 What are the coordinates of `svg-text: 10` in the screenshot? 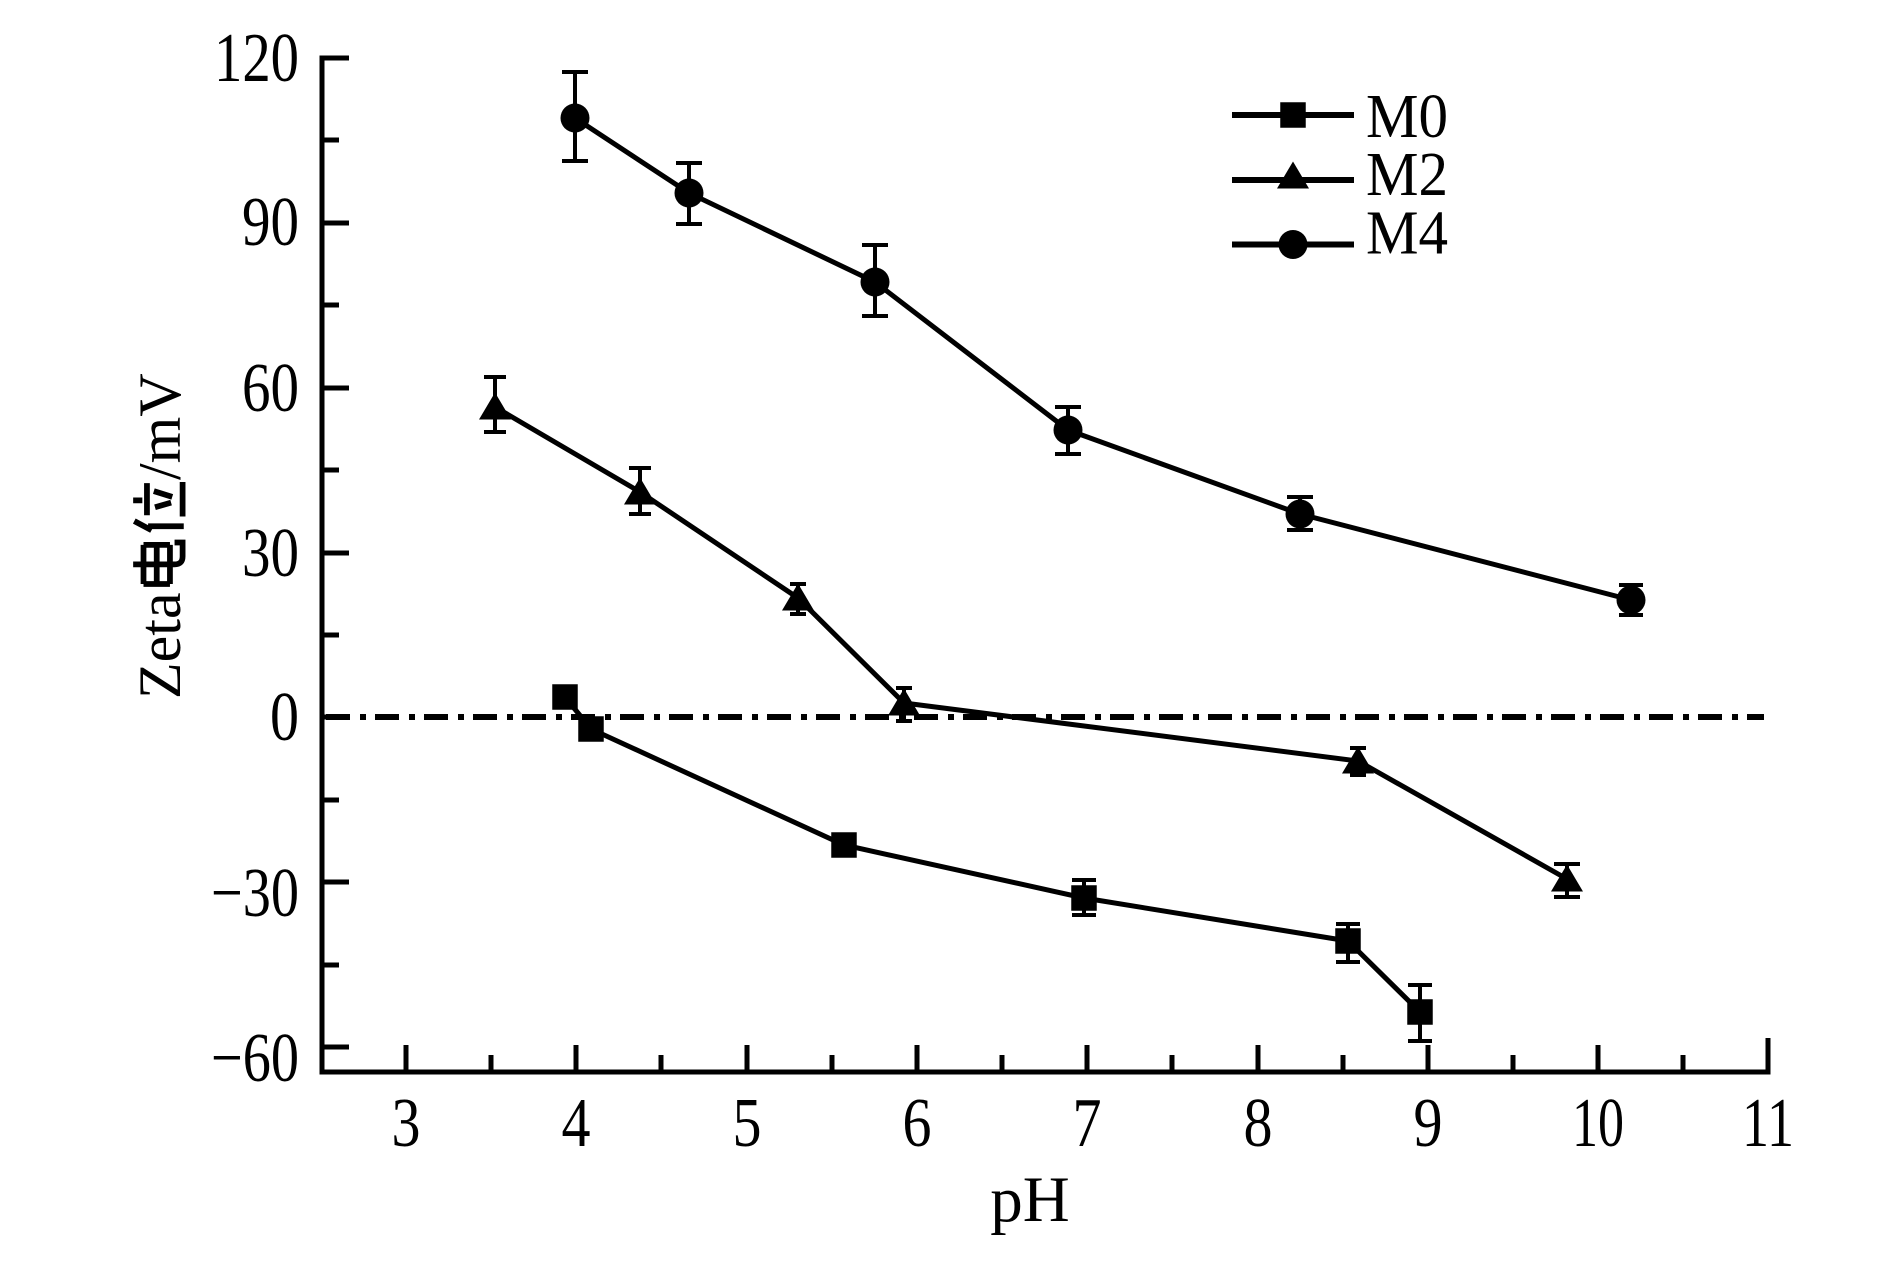 It's located at (1598, 1123).